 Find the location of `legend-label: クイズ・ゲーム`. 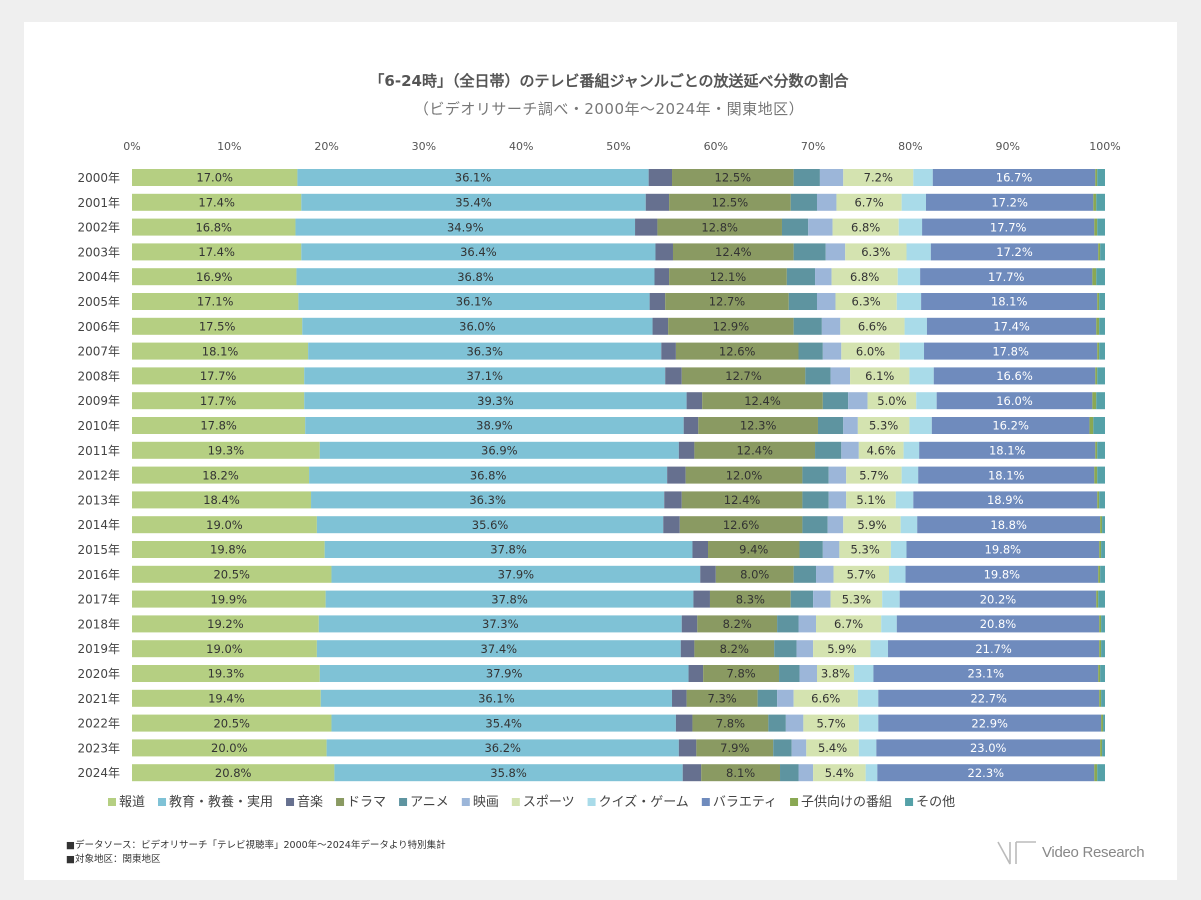

legend-label: クイズ・ゲーム is located at coordinates (644, 802).